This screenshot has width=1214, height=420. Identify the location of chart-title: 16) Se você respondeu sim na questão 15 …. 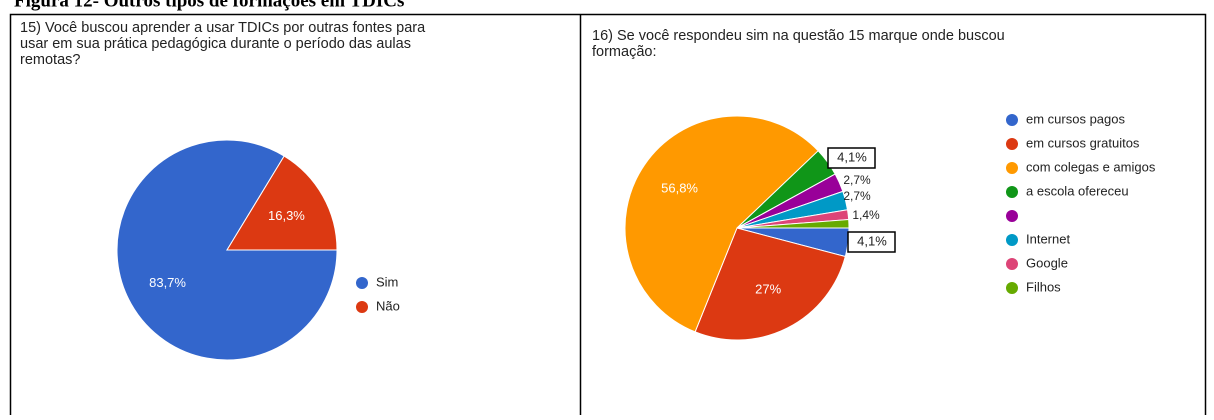
(798, 36).